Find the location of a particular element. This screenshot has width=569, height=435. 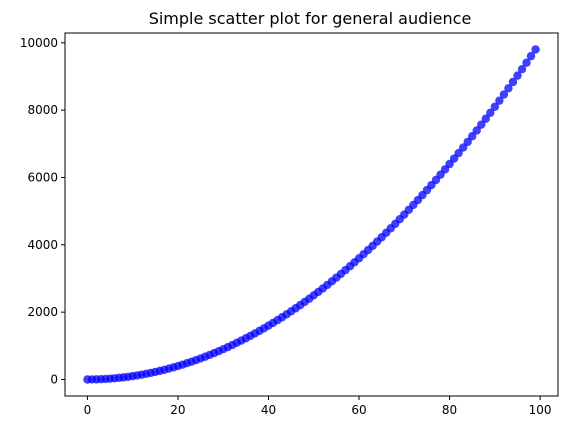

x-tick-label: 20 is located at coordinates (177, 410).